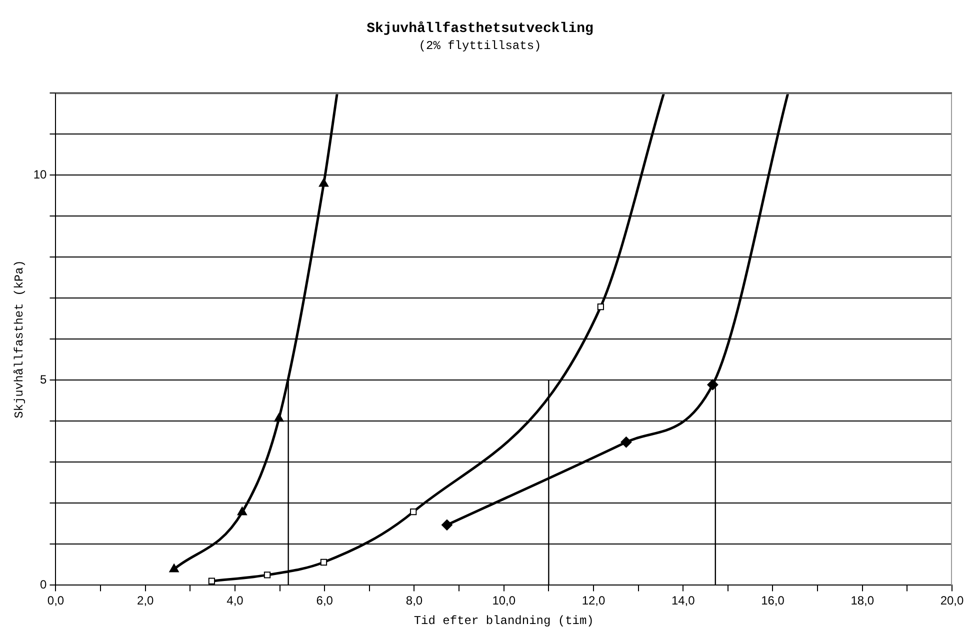 The width and height of the screenshot is (970, 644). I want to click on x-tick-label: 2,0, so click(145, 601).